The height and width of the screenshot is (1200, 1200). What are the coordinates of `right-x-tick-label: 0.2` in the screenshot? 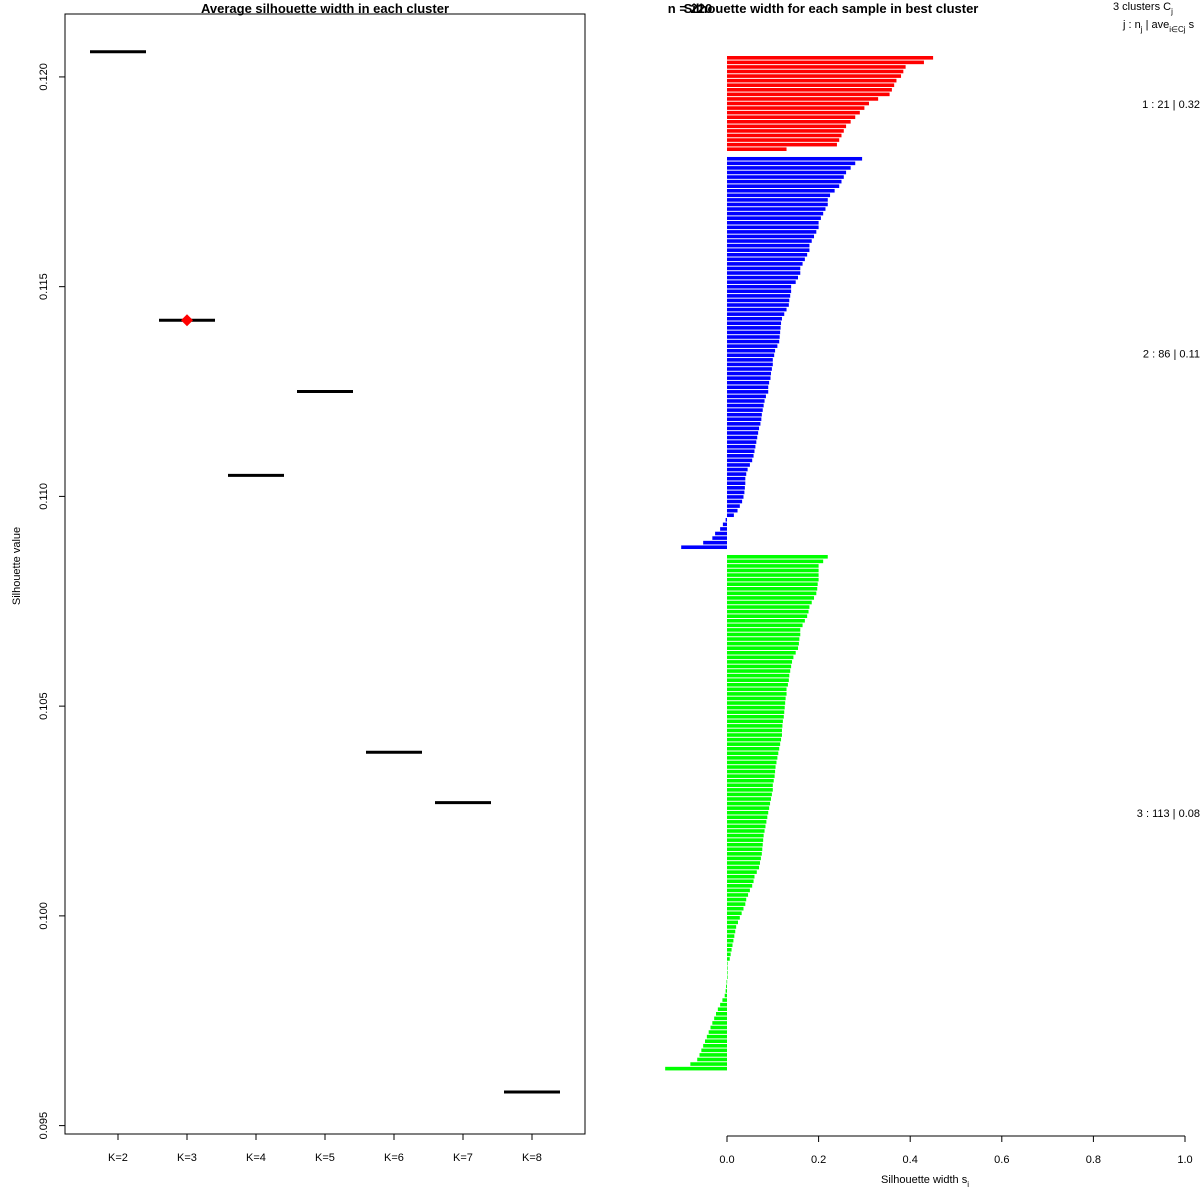 It's located at (818, 1160).